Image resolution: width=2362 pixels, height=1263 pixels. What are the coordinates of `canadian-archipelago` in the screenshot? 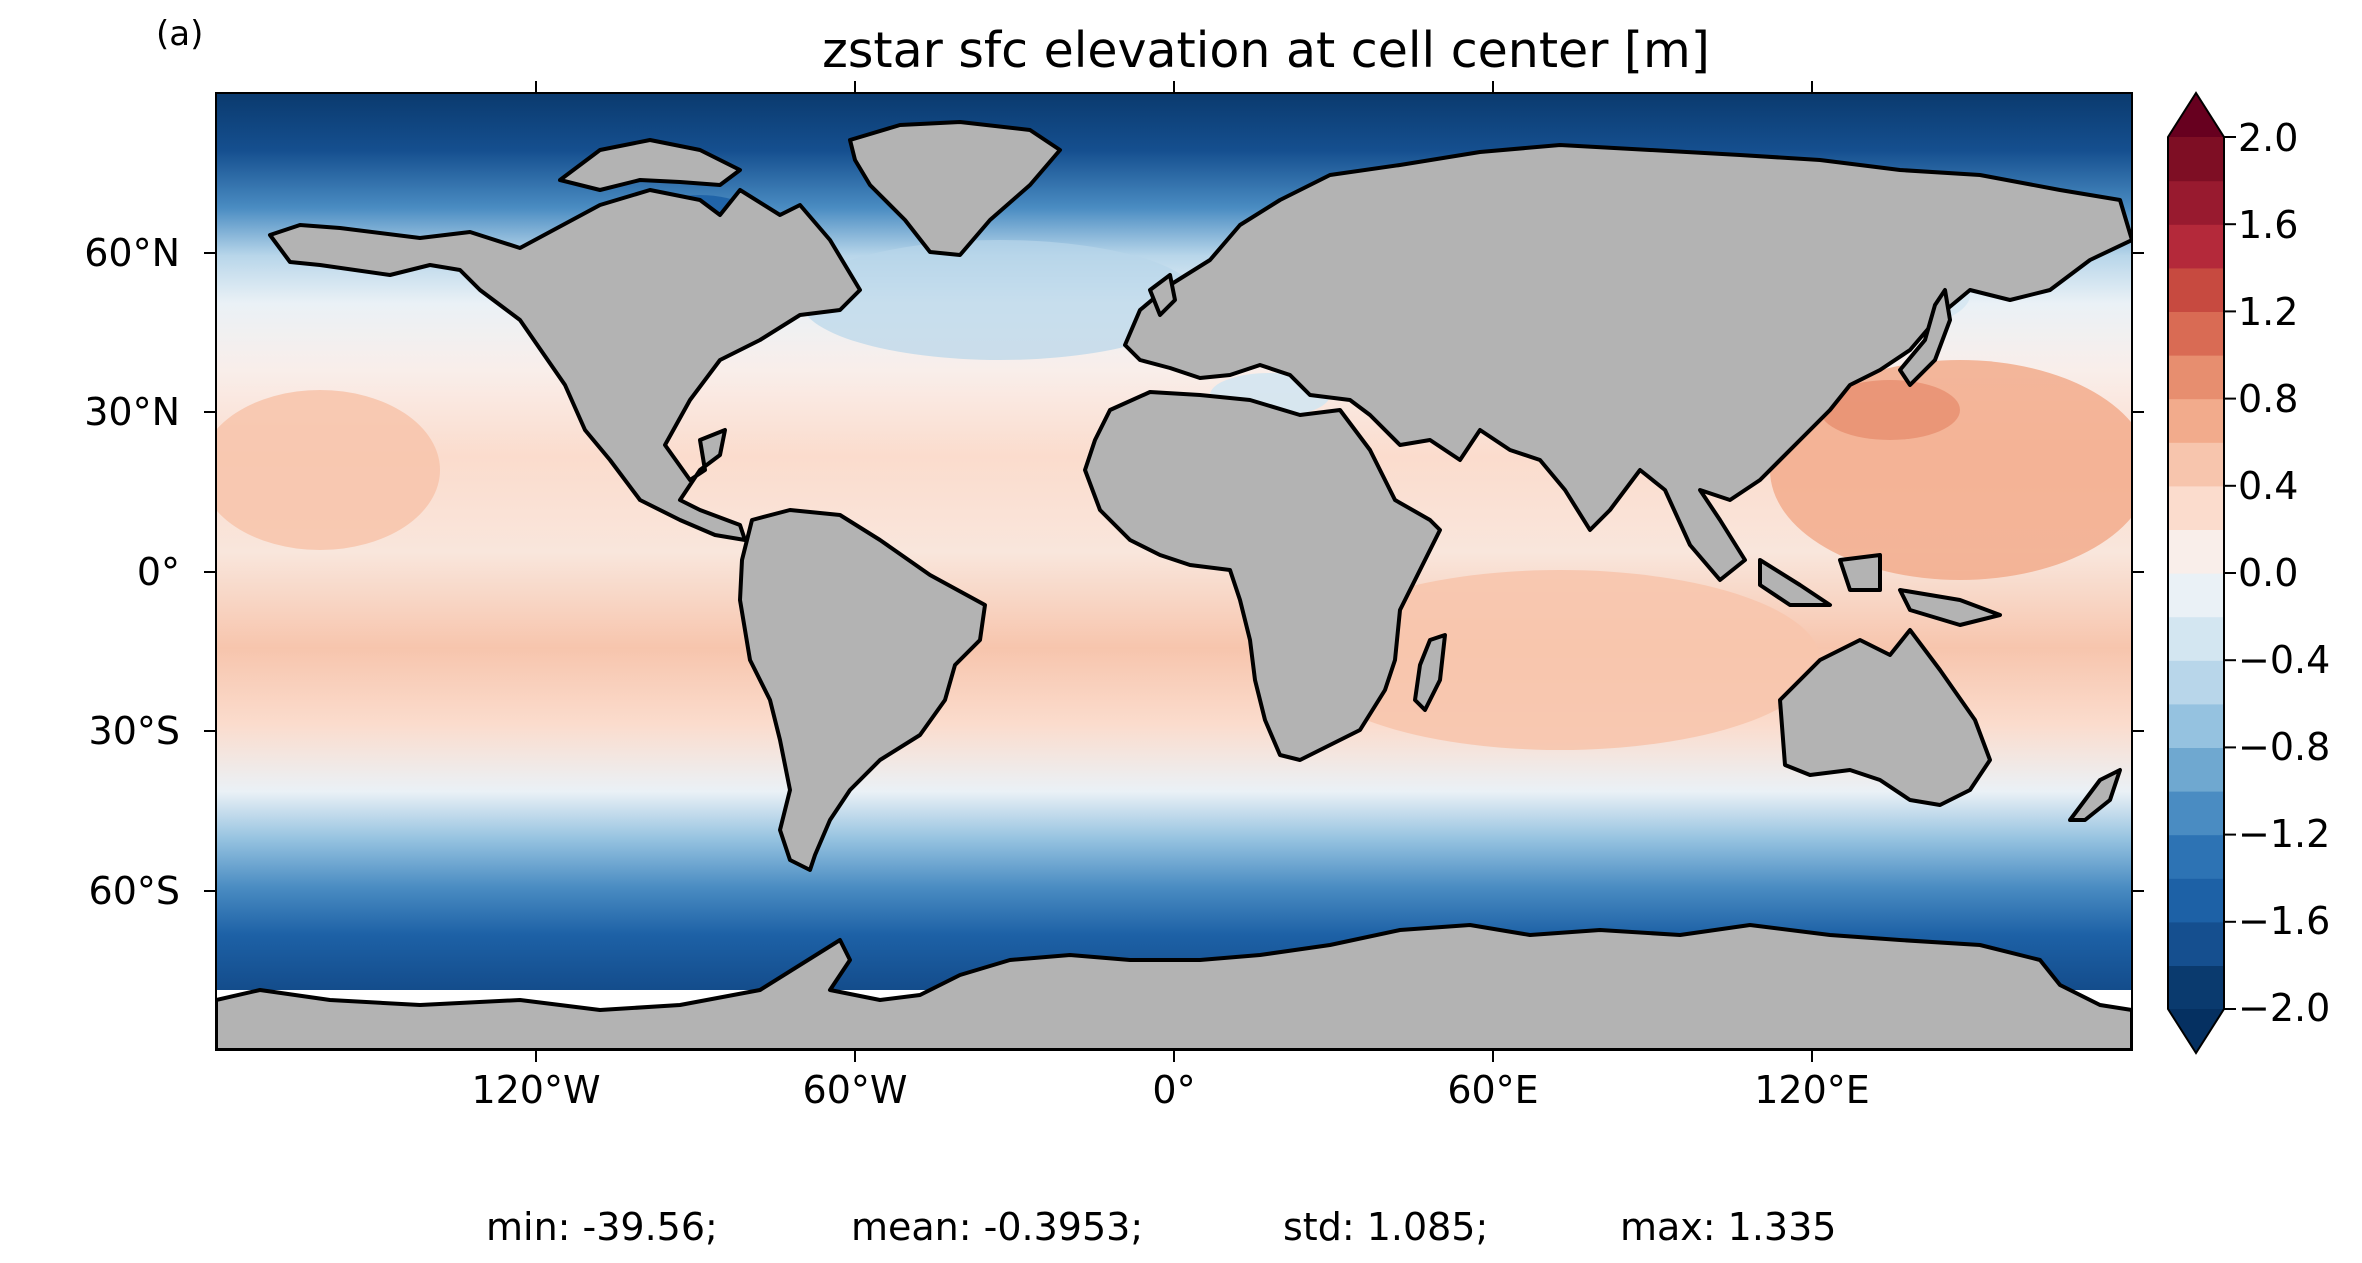 It's located at (650, 165).